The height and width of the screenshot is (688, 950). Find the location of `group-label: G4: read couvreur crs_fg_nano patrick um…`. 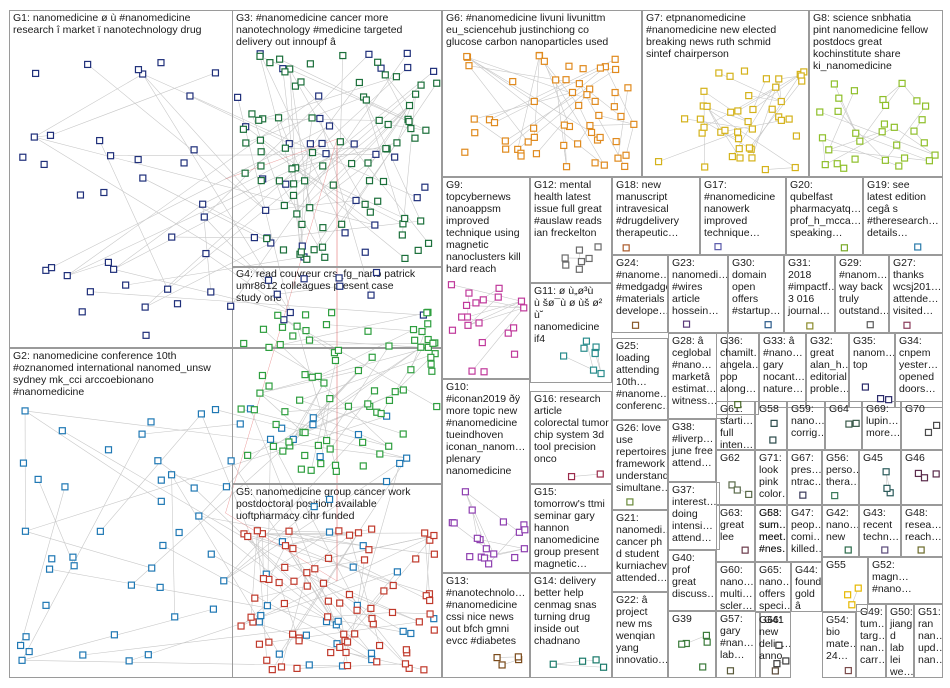

group-label: G4: read couvreur crs_fg_nano patrick um… is located at coordinates (326, 286).